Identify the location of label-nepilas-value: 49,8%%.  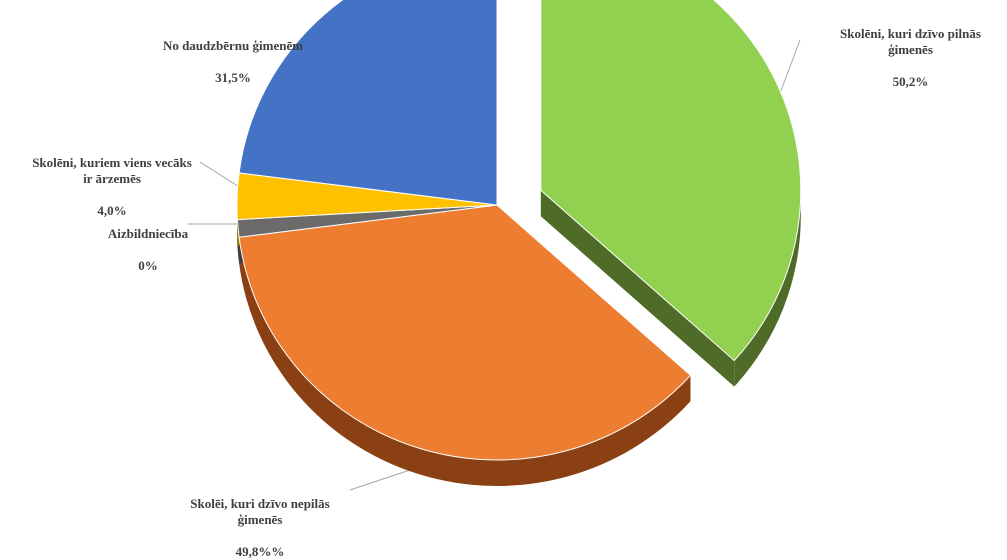
(260, 551).